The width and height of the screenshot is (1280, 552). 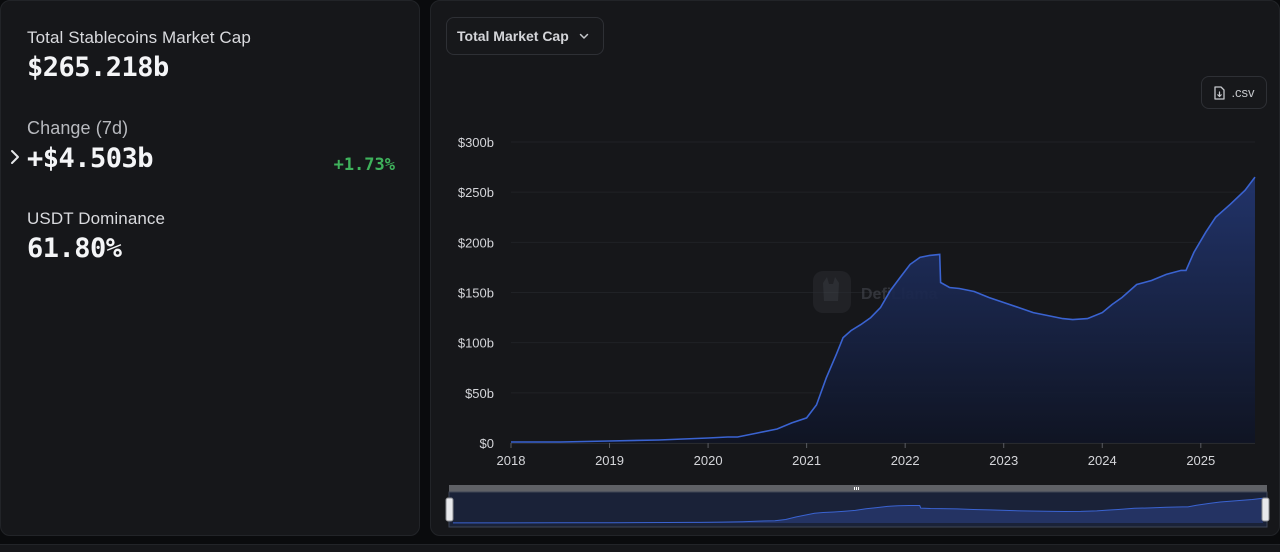 I want to click on x-tick-label: 2025, so click(x=1200, y=460).